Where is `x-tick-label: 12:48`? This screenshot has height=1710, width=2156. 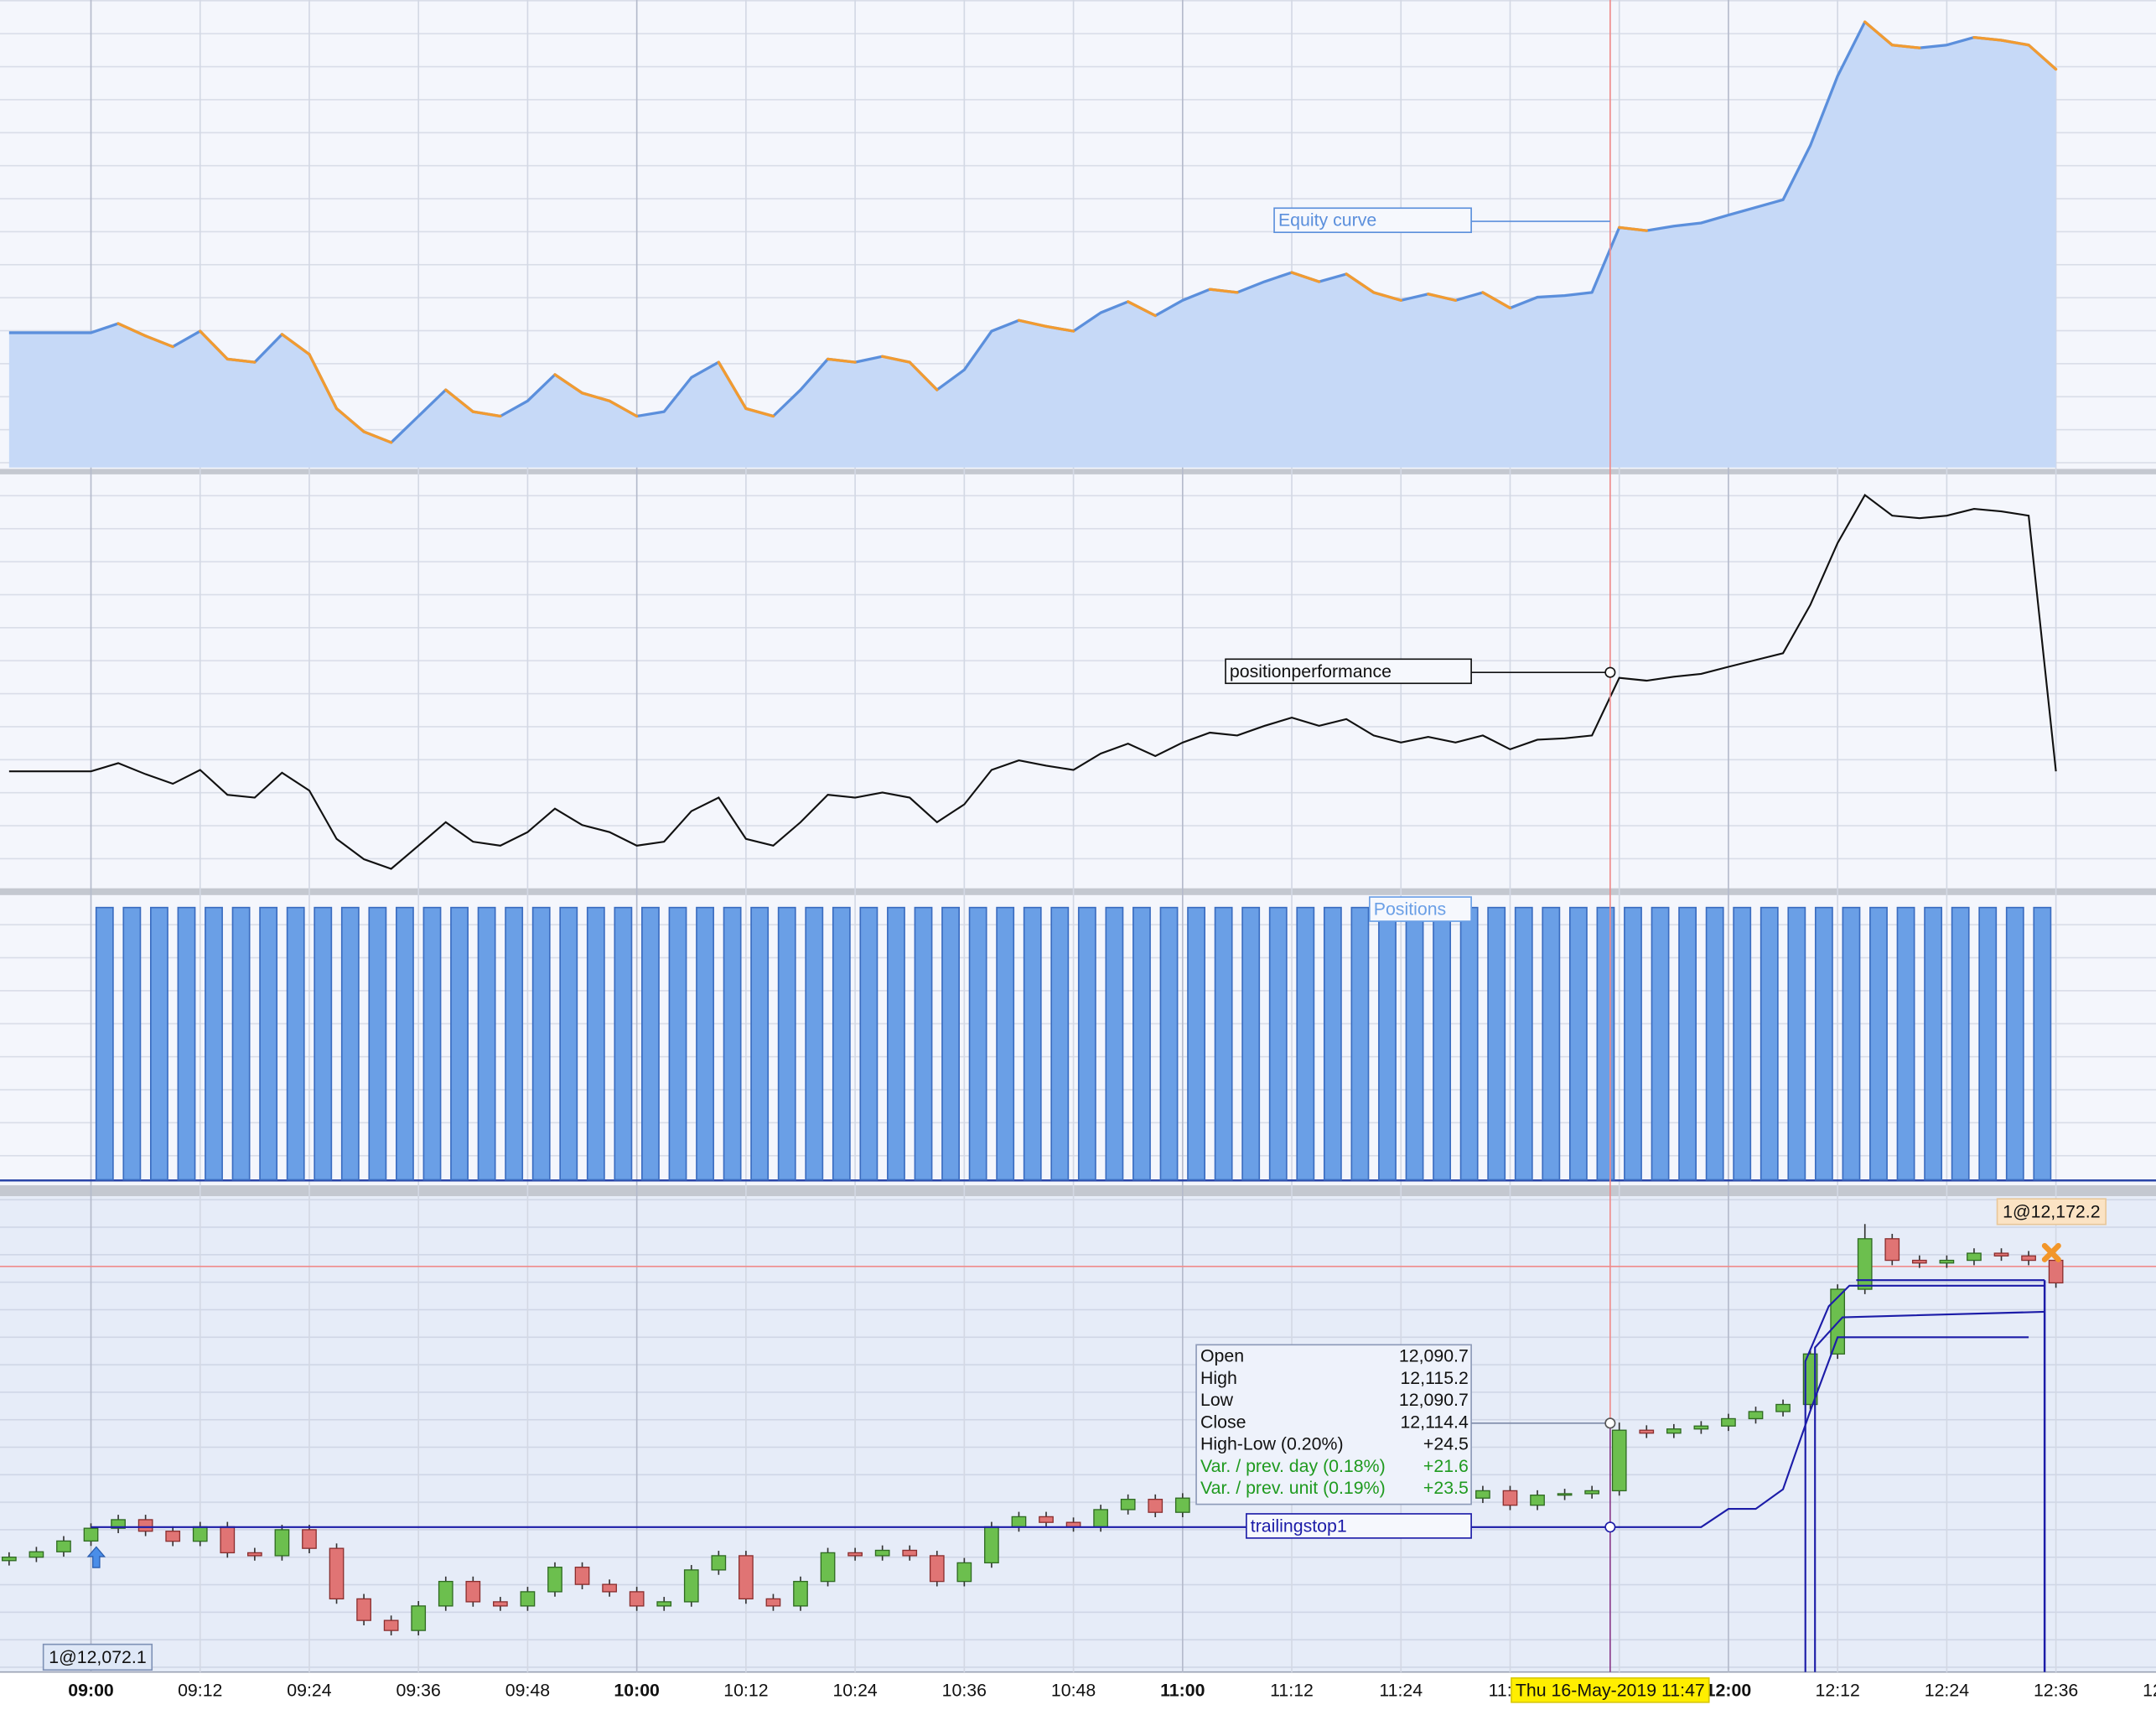
x-tick-label: 12:48 is located at coordinates (2149, 1690).